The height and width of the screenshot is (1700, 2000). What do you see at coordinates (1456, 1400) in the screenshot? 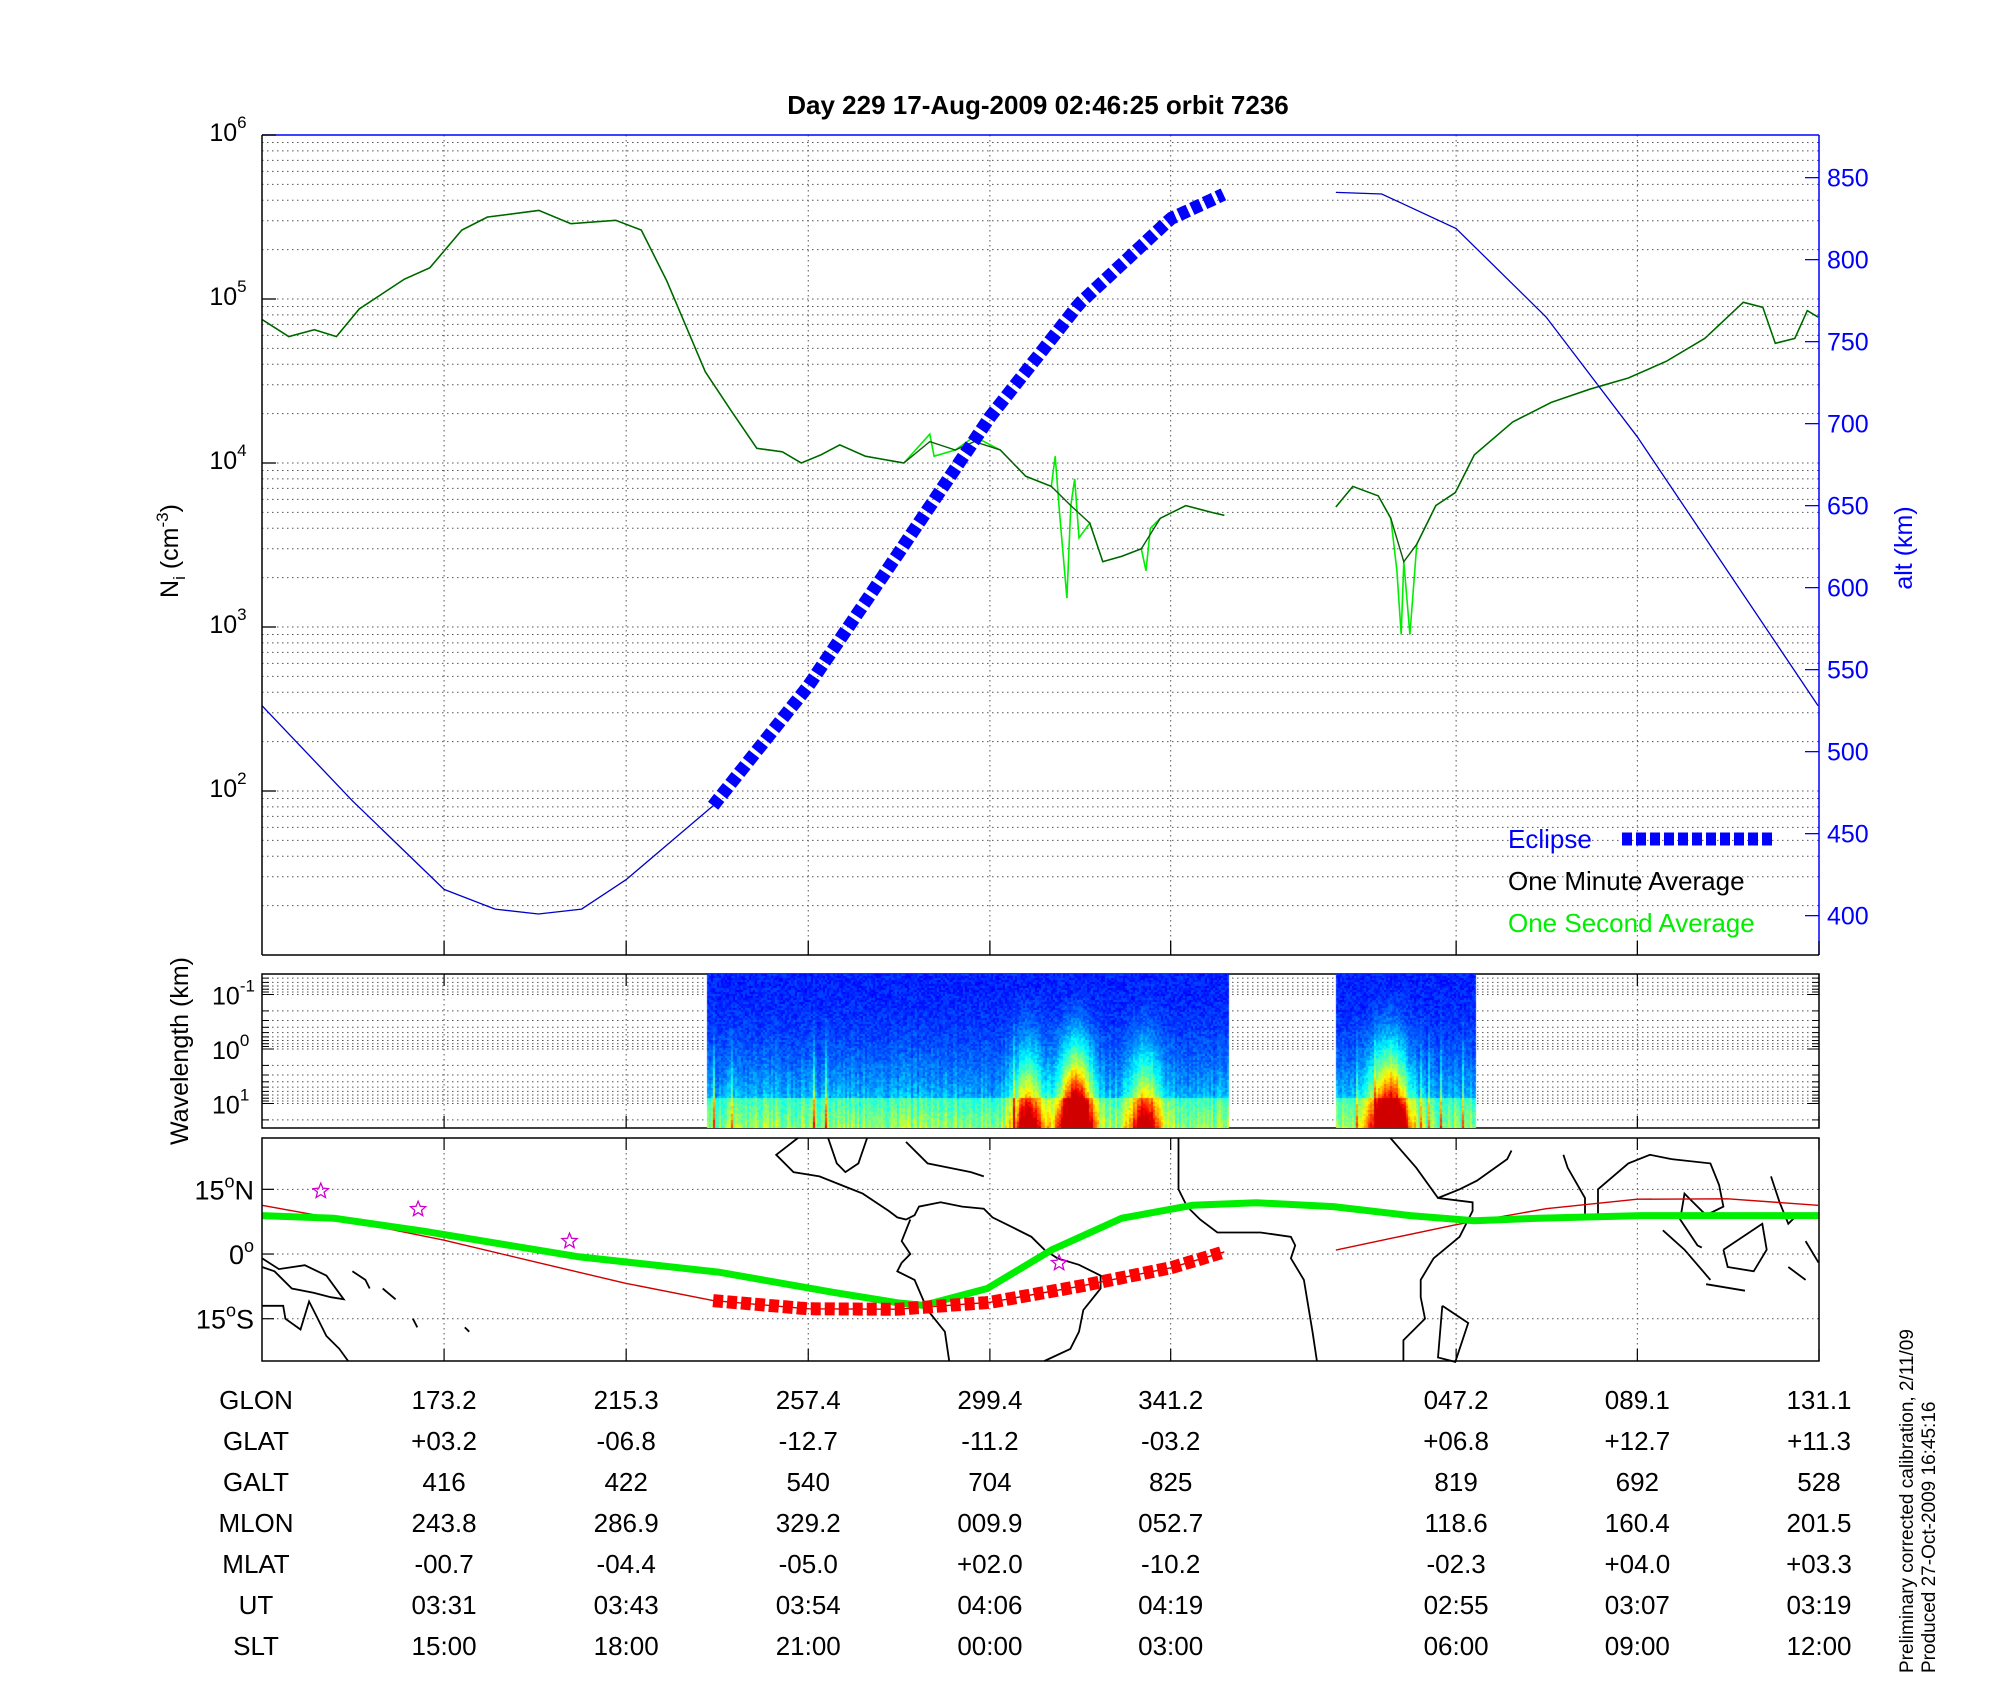
I see `table-cell: 047.2` at bounding box center [1456, 1400].